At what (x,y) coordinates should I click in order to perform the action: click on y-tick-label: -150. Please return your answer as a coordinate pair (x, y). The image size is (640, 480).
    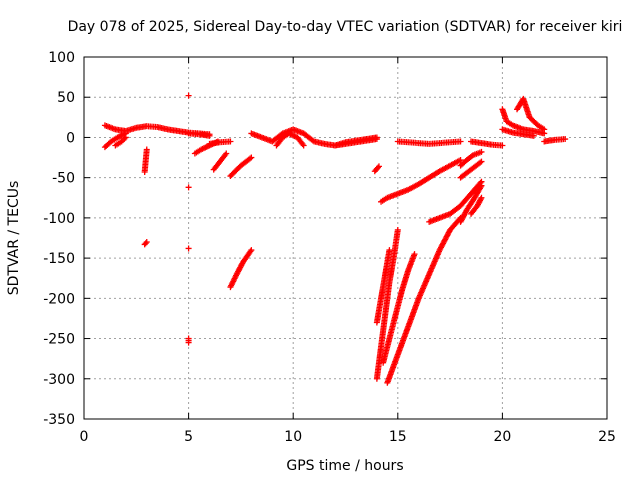
    Looking at the image, I should click on (59, 259).